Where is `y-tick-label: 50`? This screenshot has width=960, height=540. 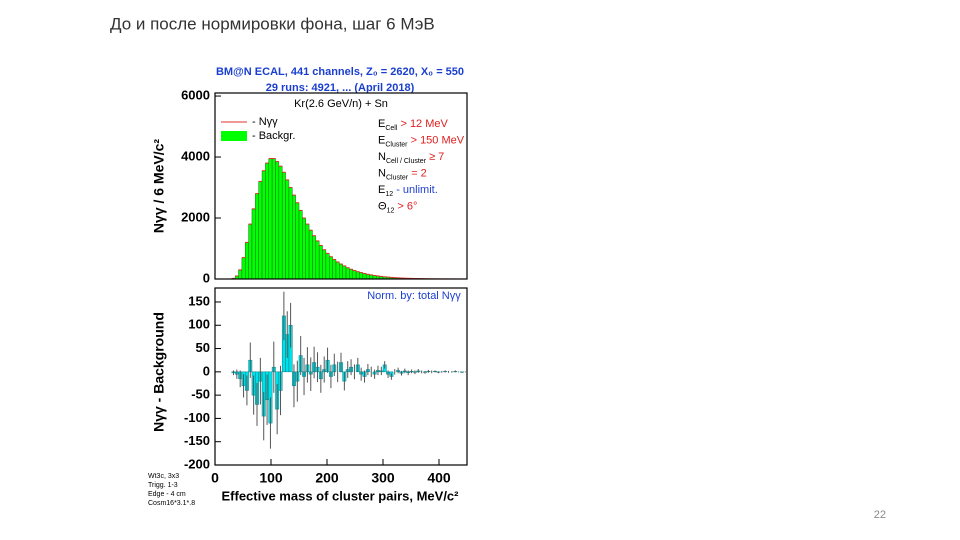 y-tick-label: 50 is located at coordinates (203, 347).